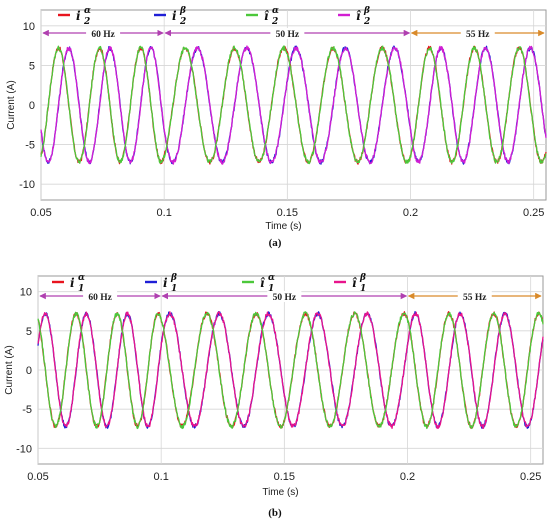 This screenshot has height=520, width=550. I want to click on panel-caption: (b), so click(275, 513).